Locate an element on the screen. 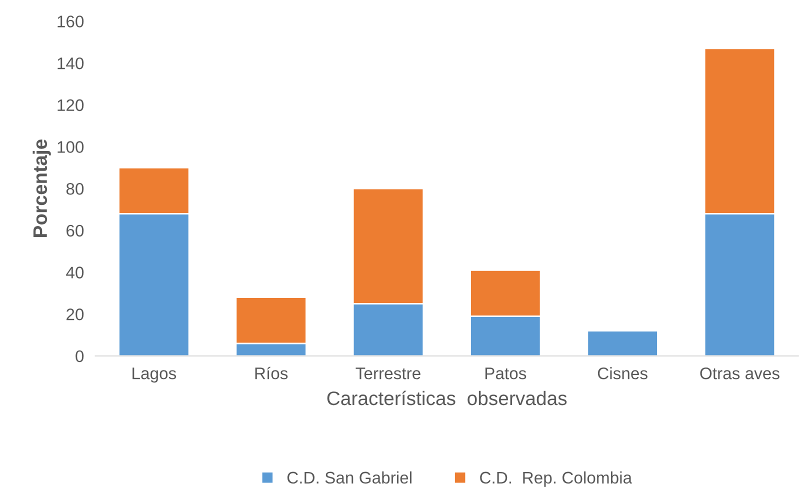  y-tick-label: 80 is located at coordinates (75, 188).